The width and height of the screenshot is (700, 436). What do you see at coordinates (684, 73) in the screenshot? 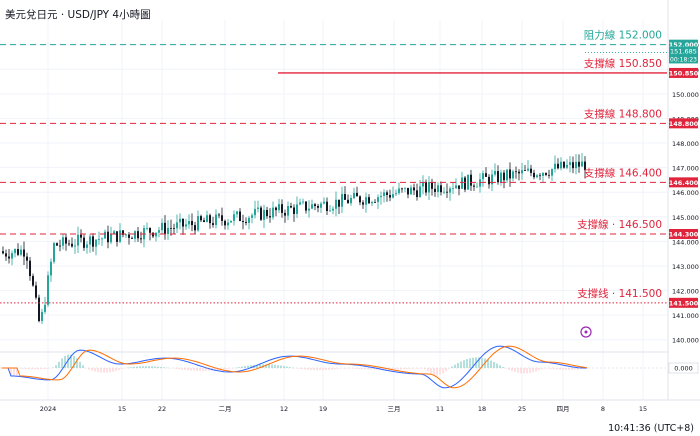
I see `level-price-tag-text-1: 150.850` at bounding box center [684, 73].